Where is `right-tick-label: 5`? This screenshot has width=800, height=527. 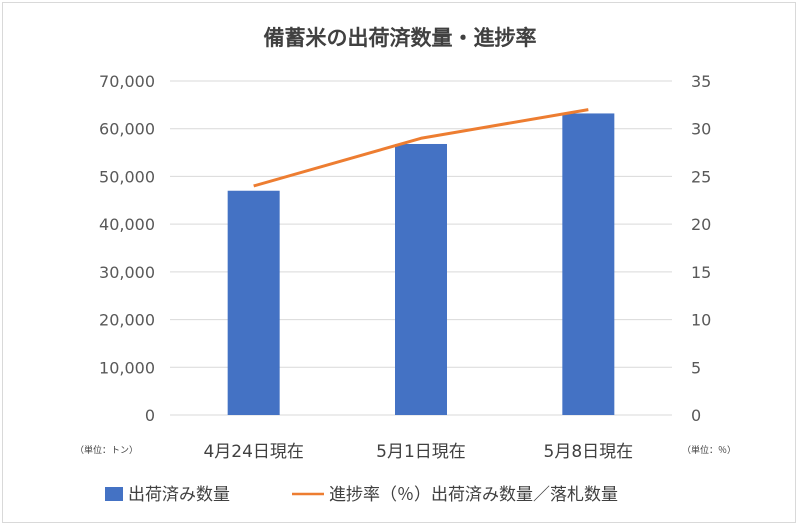
right-tick-label: 5 is located at coordinates (696, 367).